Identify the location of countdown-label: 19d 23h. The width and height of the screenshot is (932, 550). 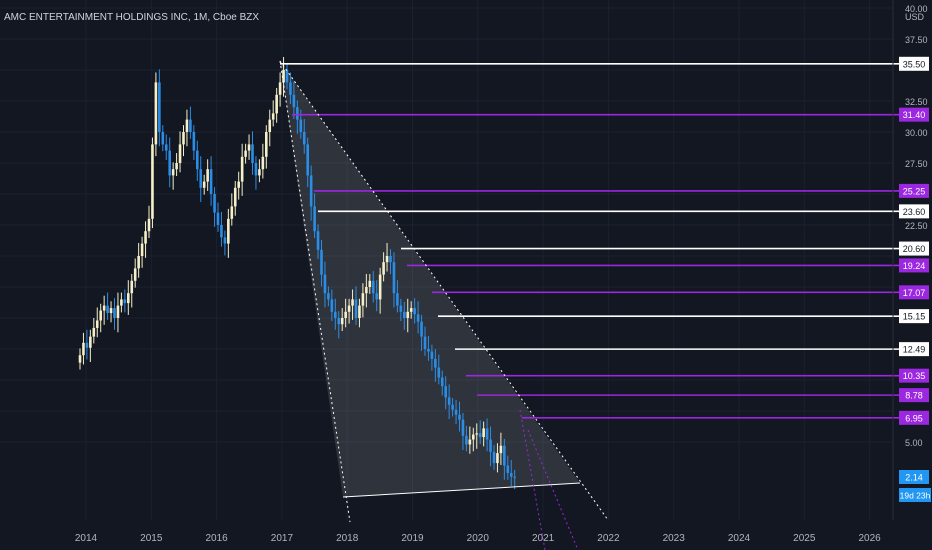
(915, 496).